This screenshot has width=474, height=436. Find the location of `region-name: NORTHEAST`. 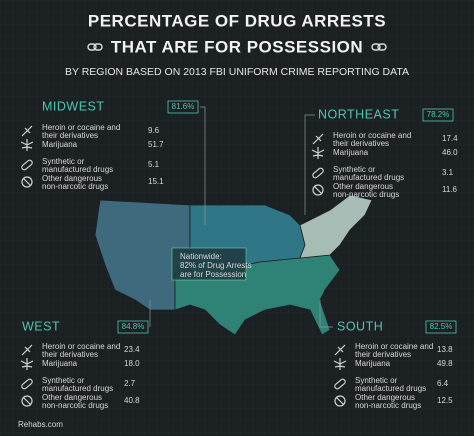

region-name: NORTHEAST is located at coordinates (358, 114).